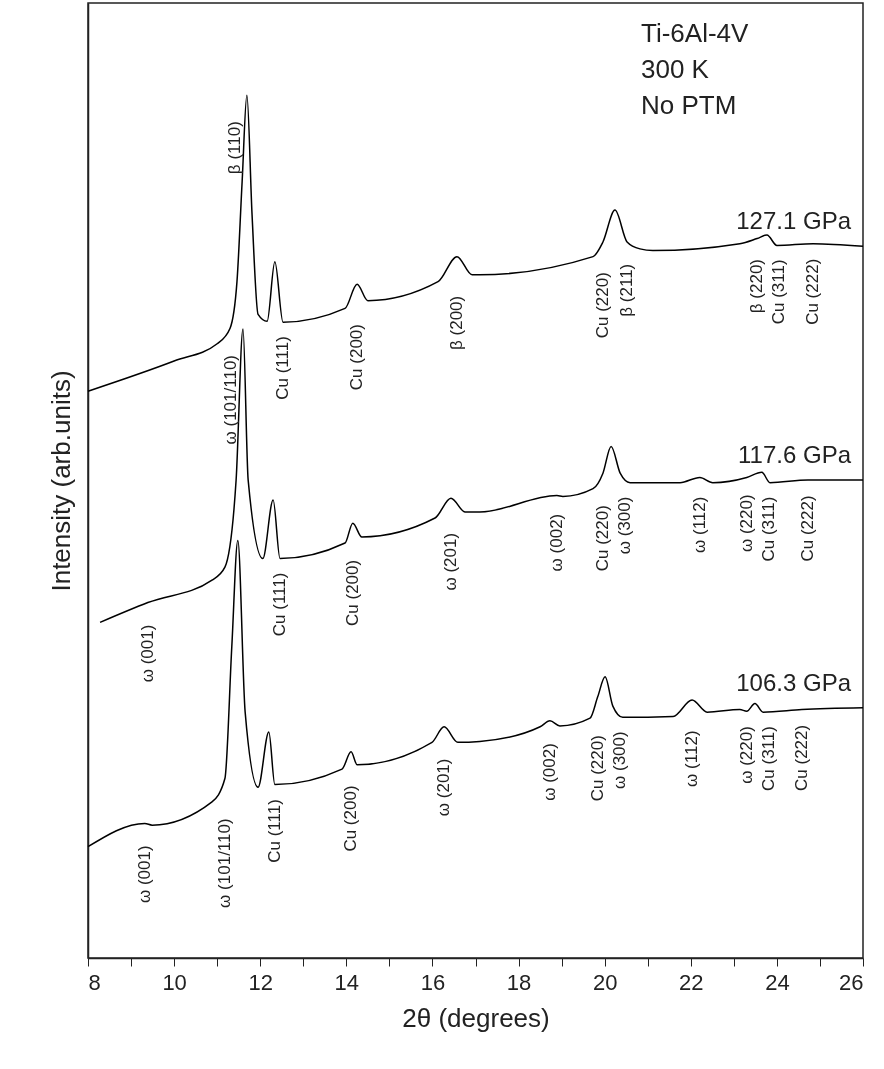  What do you see at coordinates (456, 322) in the screenshot?
I see `annotation: β (200)` at bounding box center [456, 322].